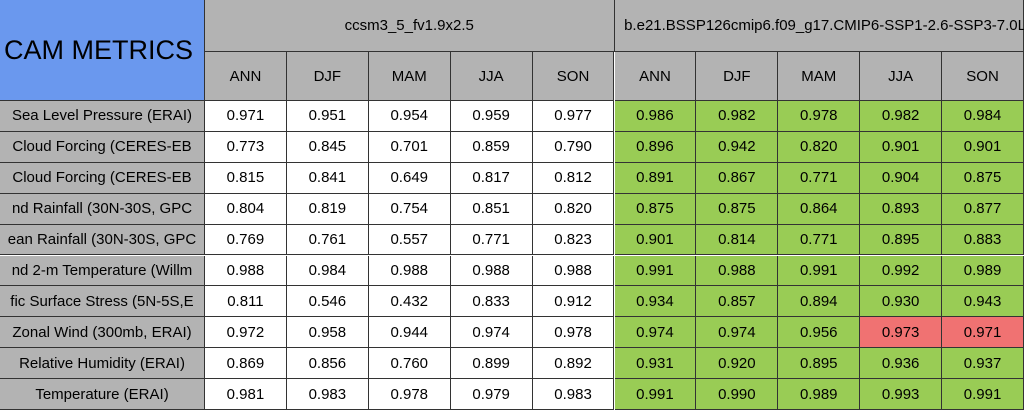 This screenshot has height=410, width=1024. What do you see at coordinates (246, 302) in the screenshot?
I see `cell: 0.811` at bounding box center [246, 302].